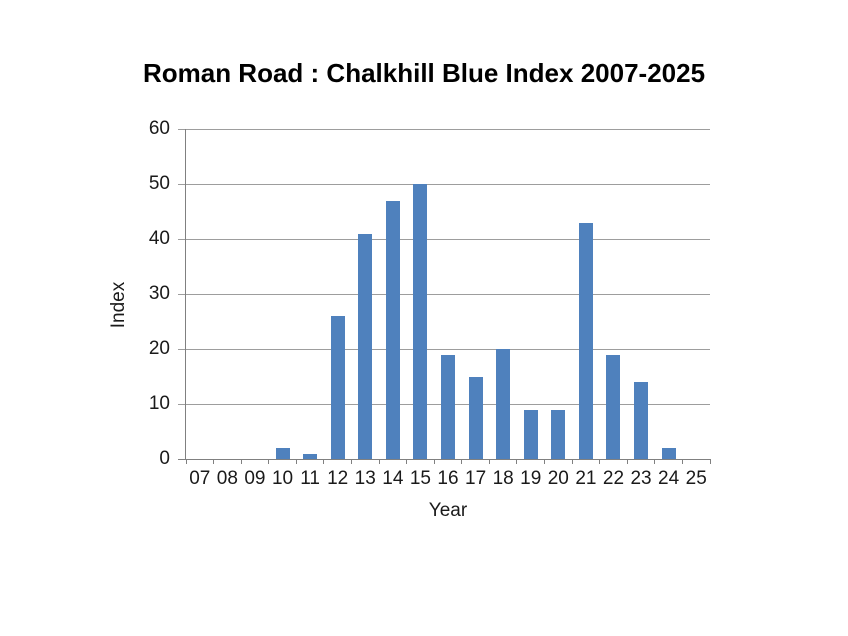  I want to click on x-tick-label-25: 25, so click(696, 478).